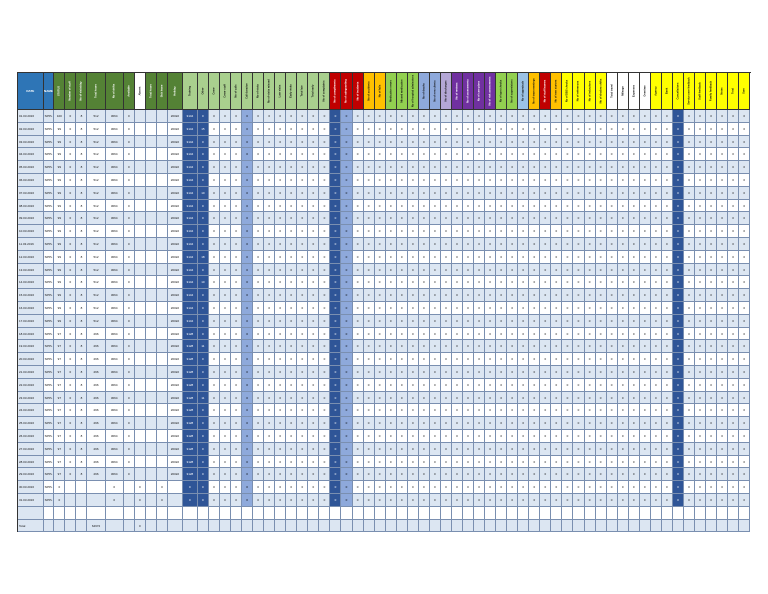 This screenshot has height=594, width=768. Describe the element at coordinates (82, 436) in the screenshot. I see `table-cell: 8` at that location.